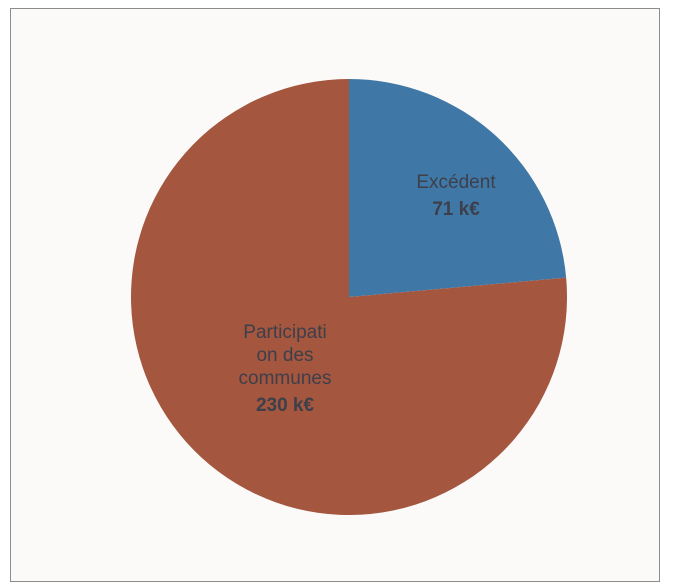 This screenshot has height=588, width=674. What do you see at coordinates (456, 182) in the screenshot?
I see `slice-label: Excédent` at bounding box center [456, 182].